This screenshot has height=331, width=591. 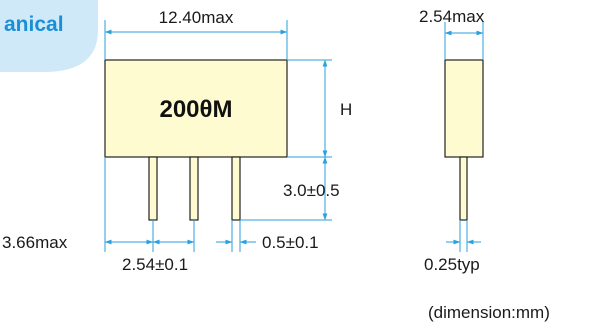 I want to click on side-dimension-lines, so click(x=464, y=137).